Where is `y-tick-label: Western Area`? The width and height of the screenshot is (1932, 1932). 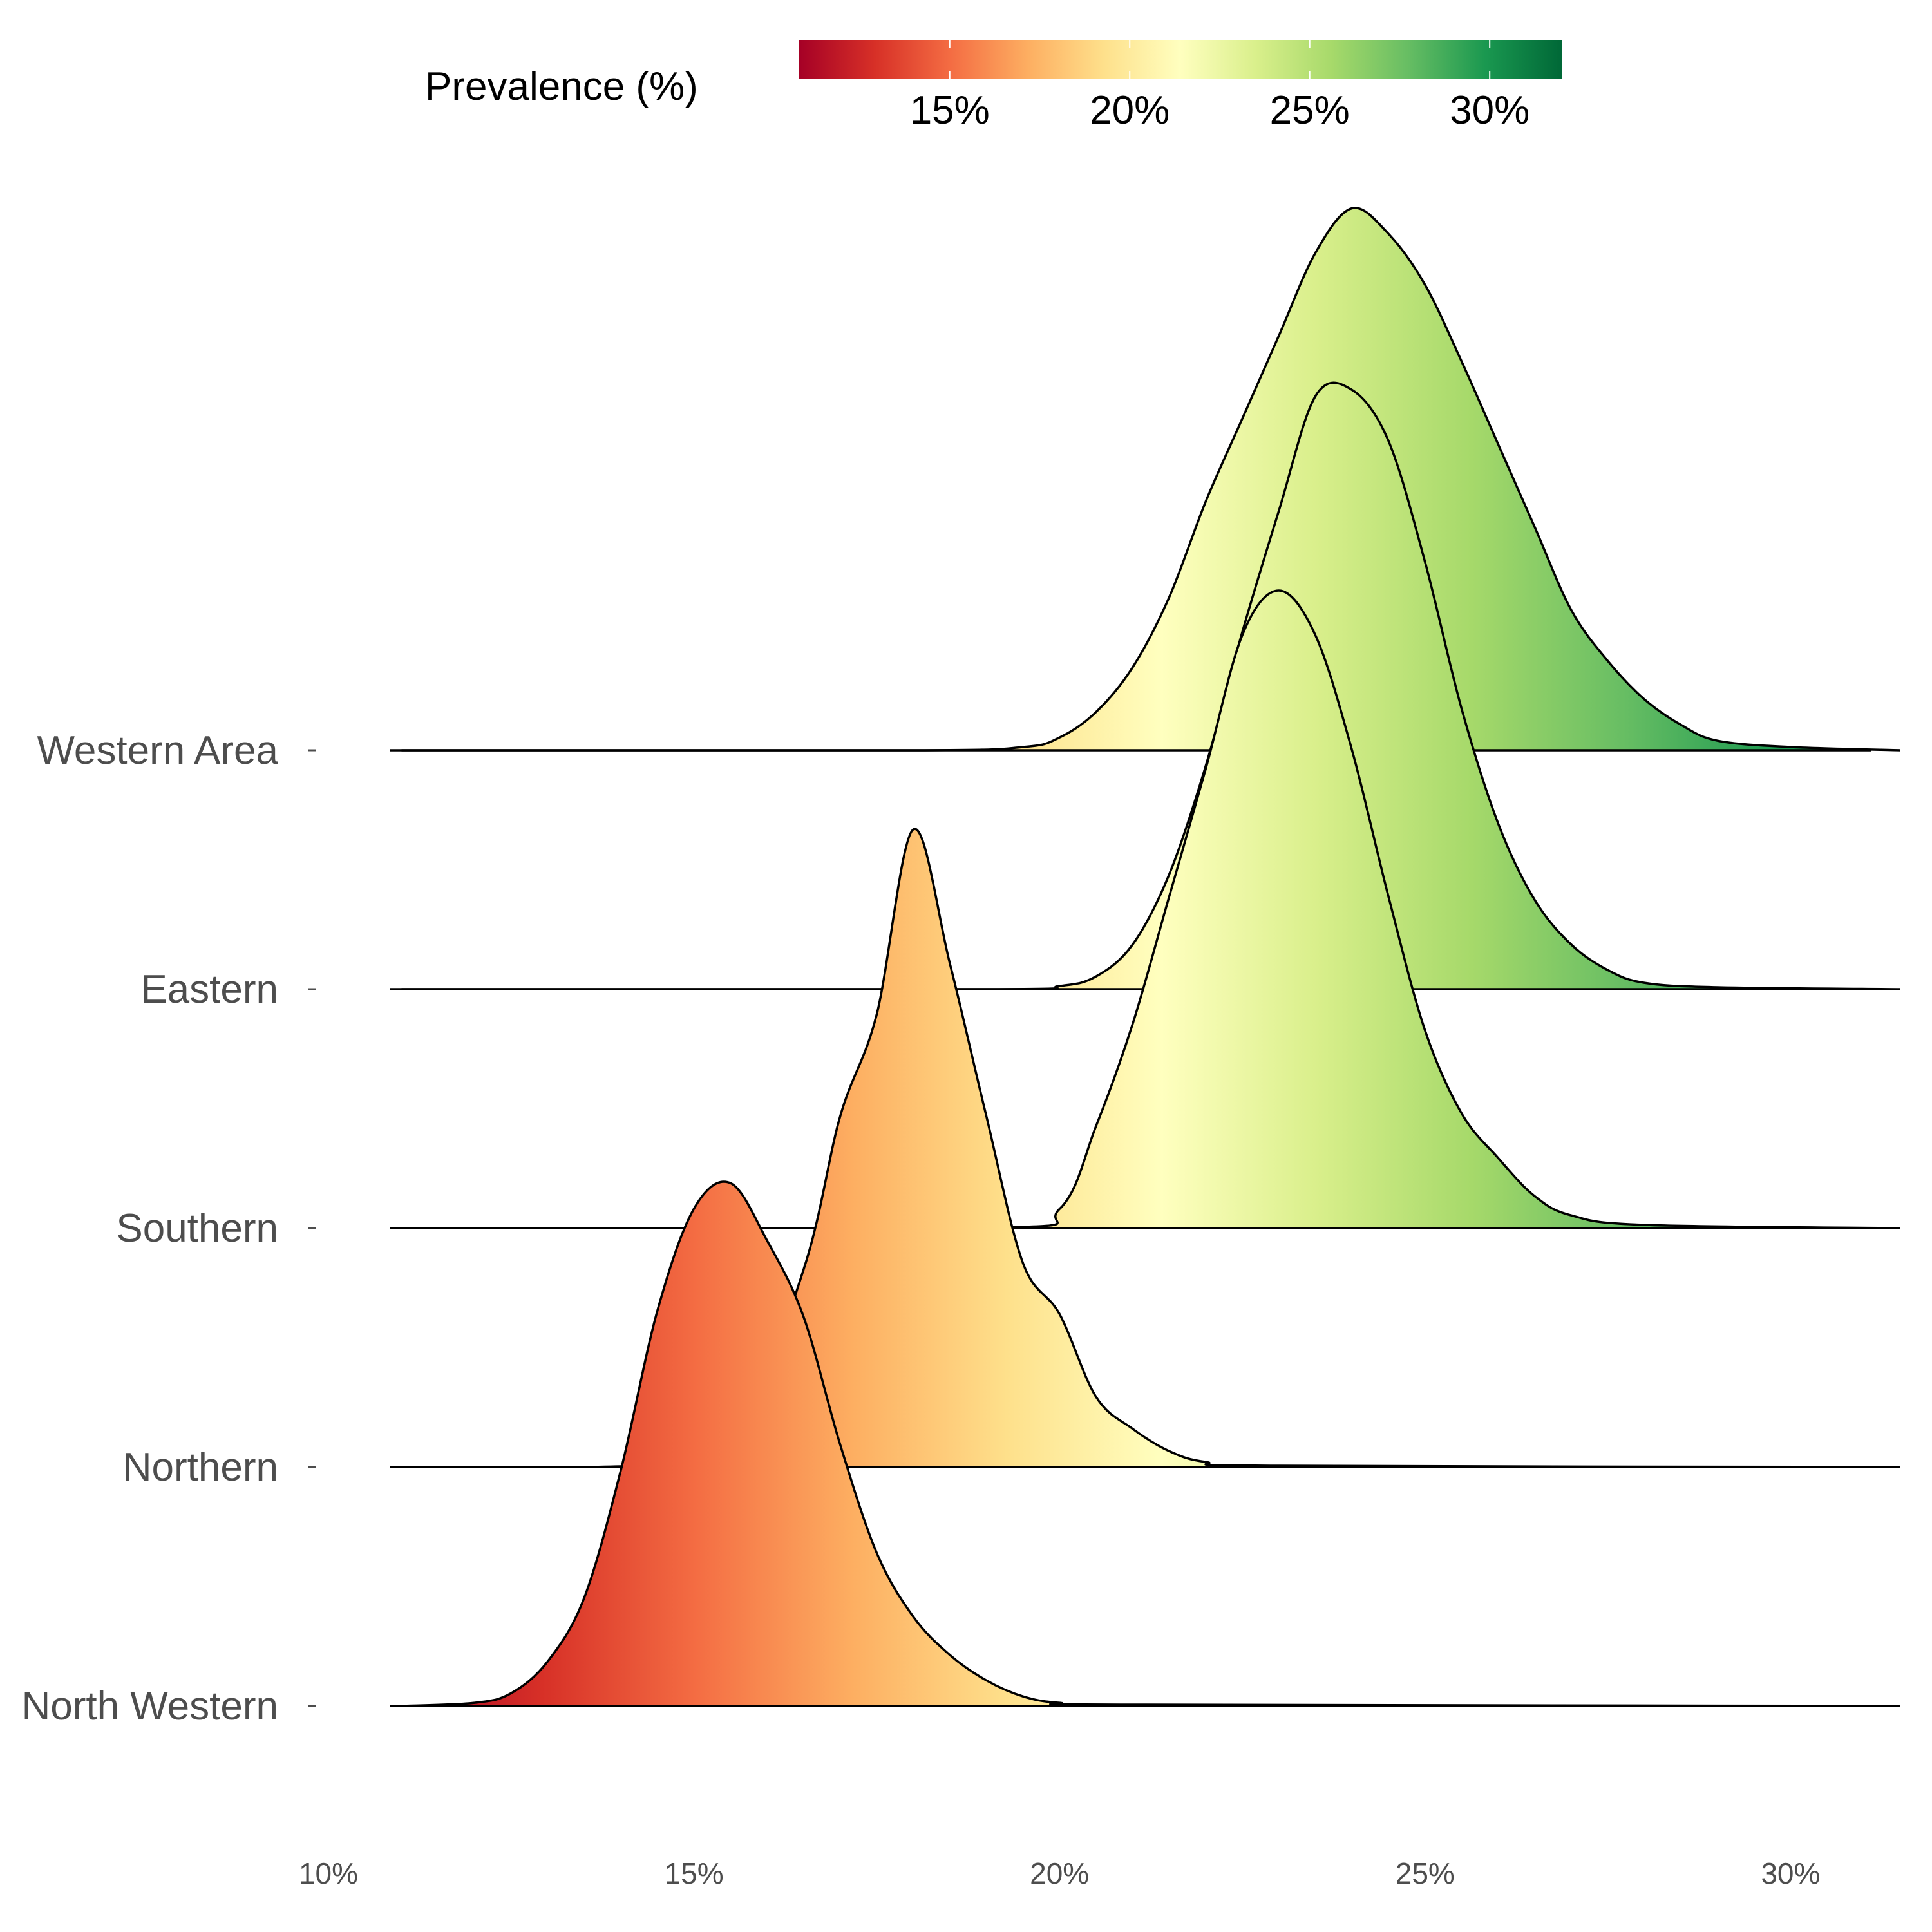 y-tick-label: Western Area is located at coordinates (158, 750).